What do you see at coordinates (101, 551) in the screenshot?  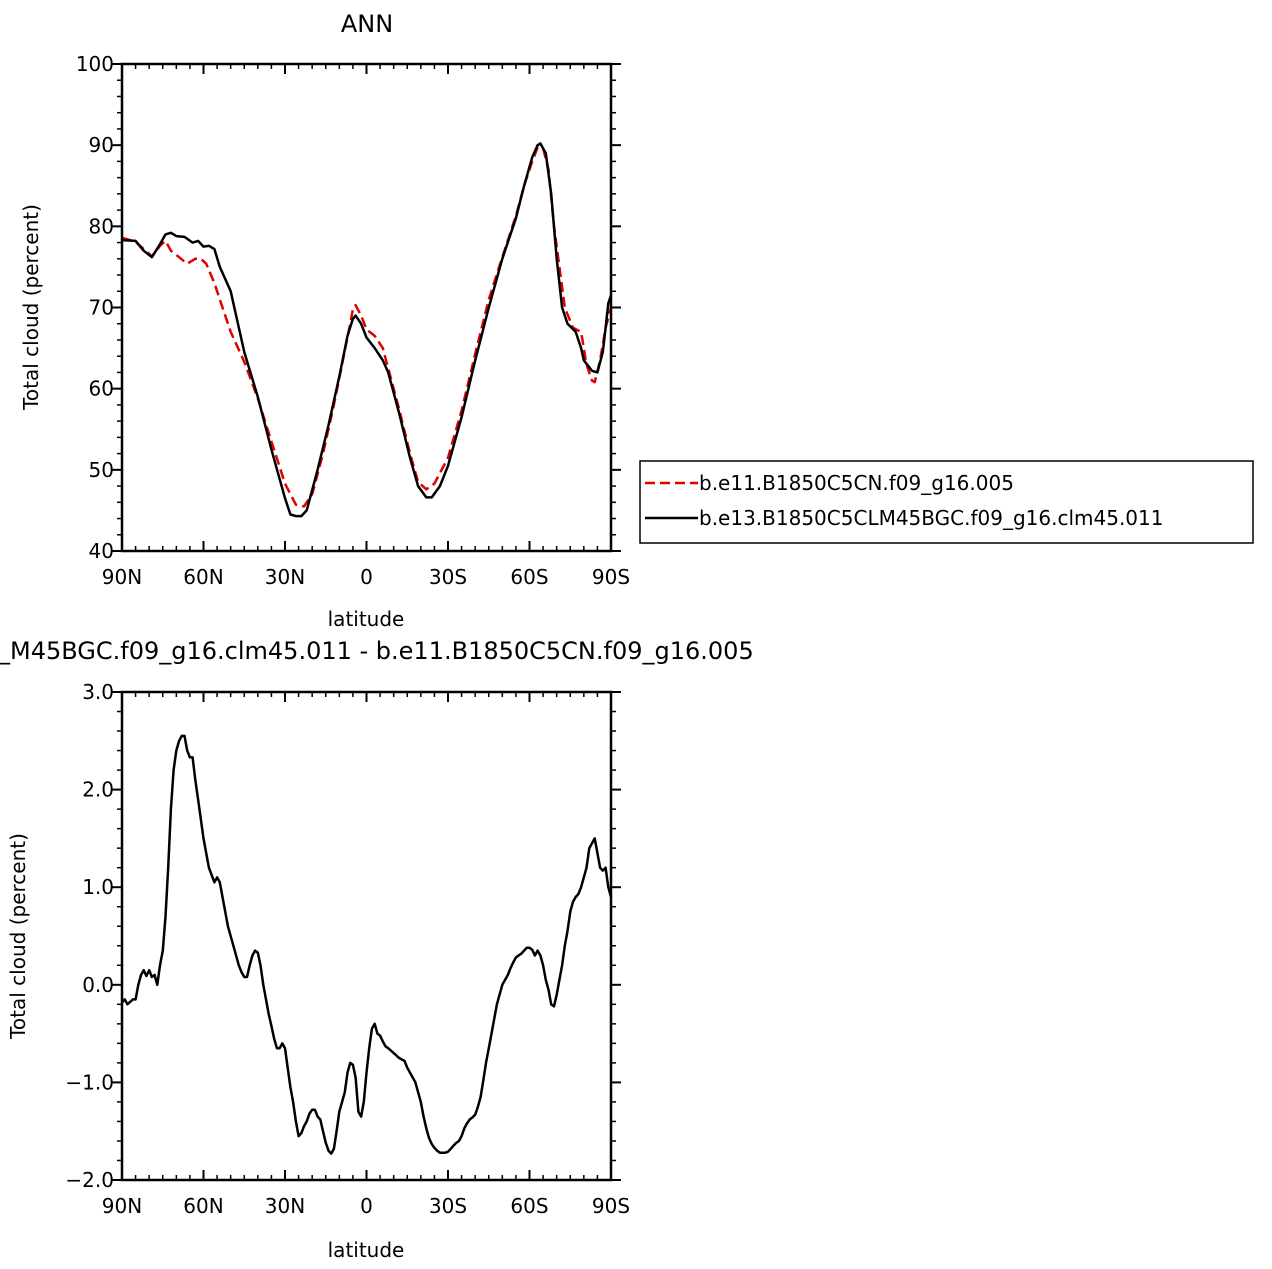 I see `y-tick-label: 40` at bounding box center [101, 551].